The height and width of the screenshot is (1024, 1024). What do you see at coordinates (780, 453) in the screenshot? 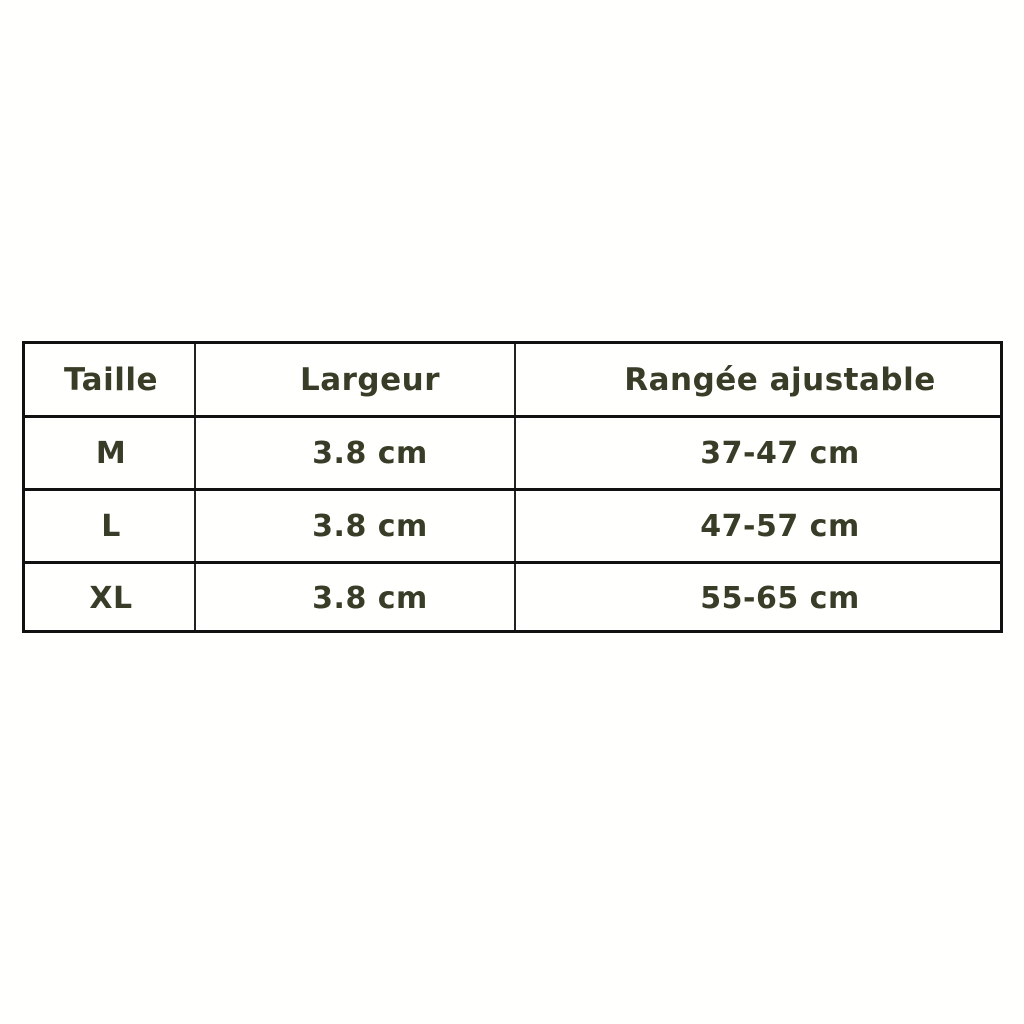
I see `range-cell: 37-47 cm` at bounding box center [780, 453].